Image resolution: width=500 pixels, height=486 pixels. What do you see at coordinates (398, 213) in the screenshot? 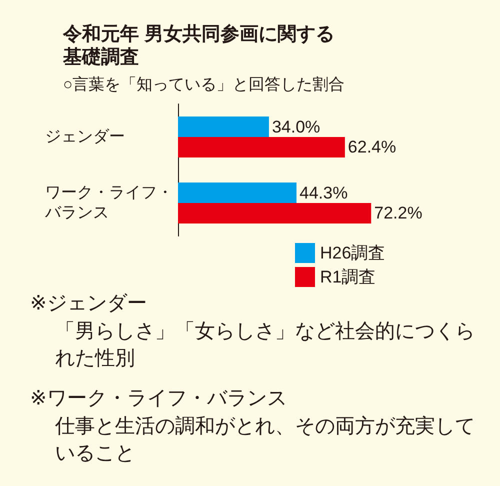
I see `data-label: 72.2%` at bounding box center [398, 213].